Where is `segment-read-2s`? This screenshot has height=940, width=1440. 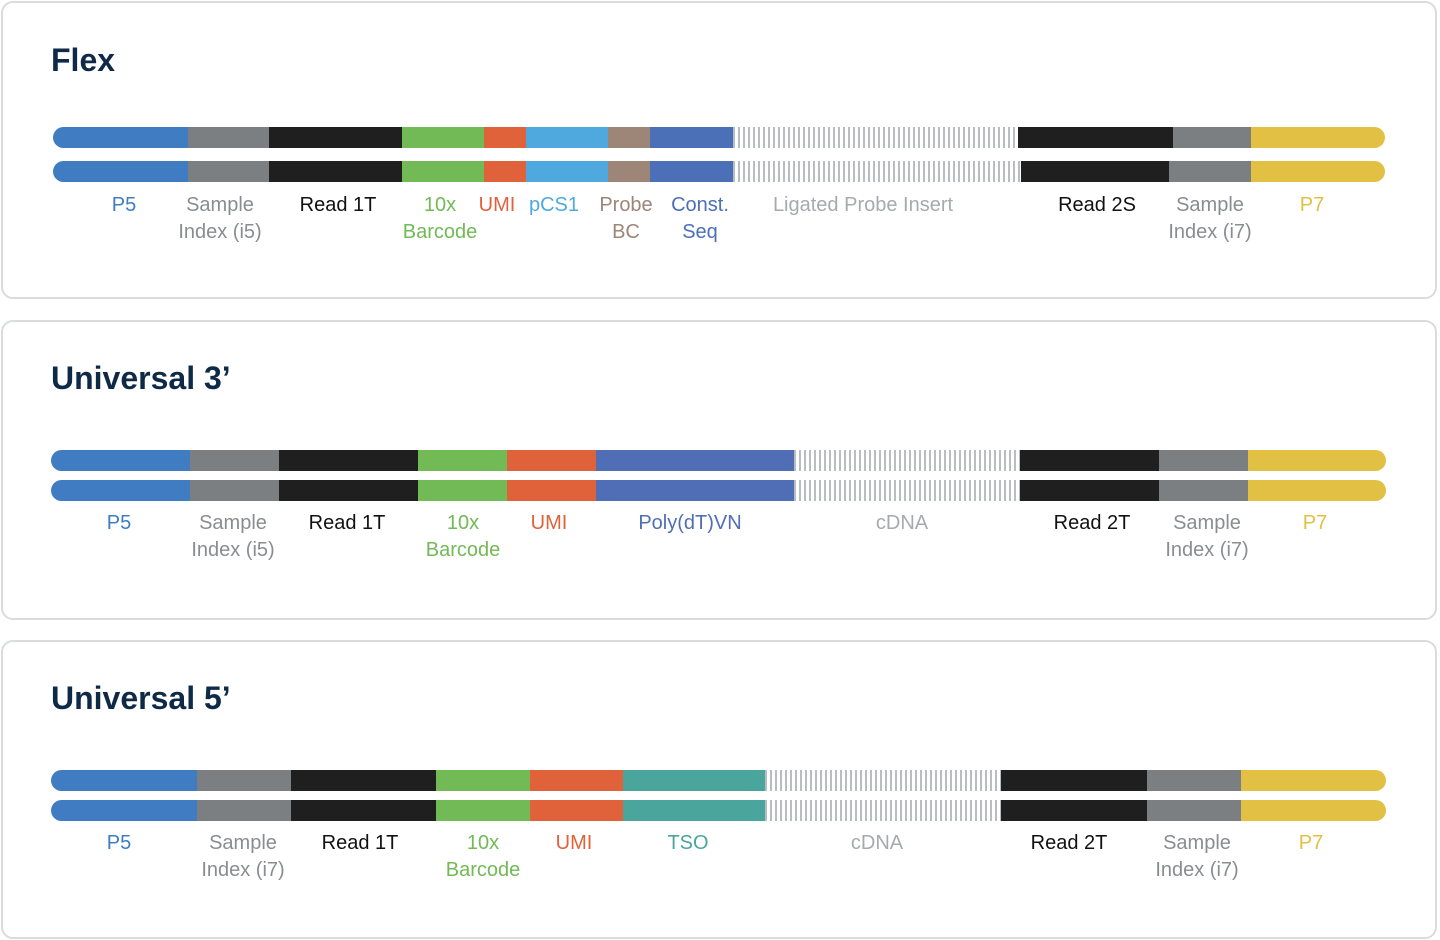 segment-read-2s is located at coordinates (1095, 171).